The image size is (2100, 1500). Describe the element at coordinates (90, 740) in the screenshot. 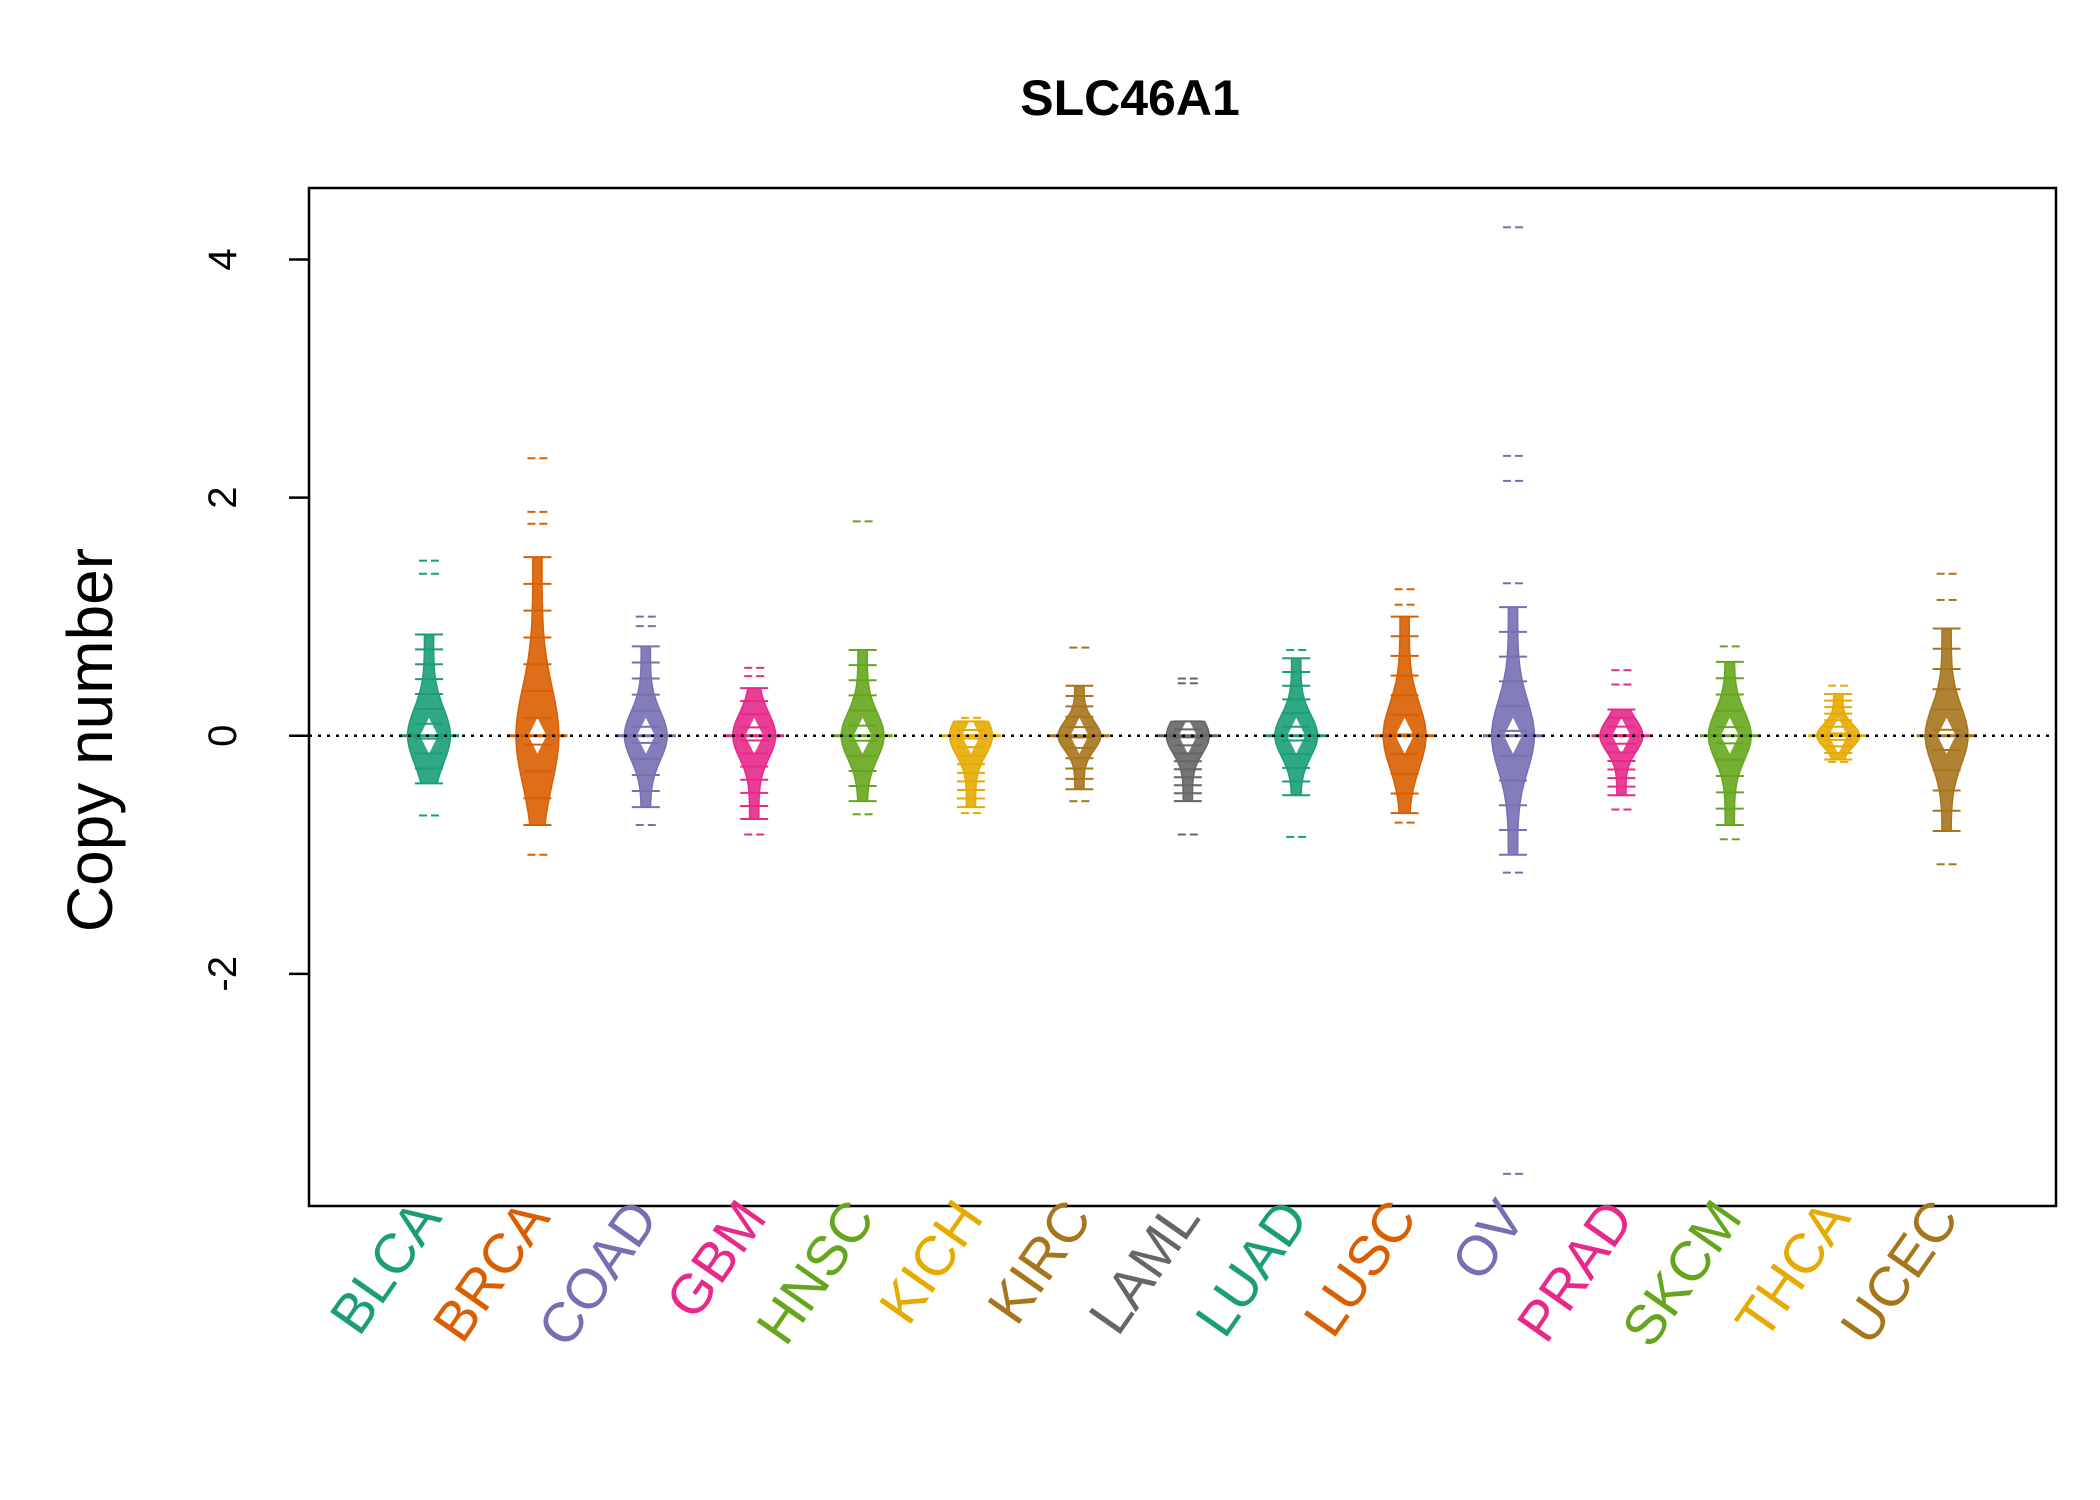

I see `y-axis-label: Copy number` at that location.